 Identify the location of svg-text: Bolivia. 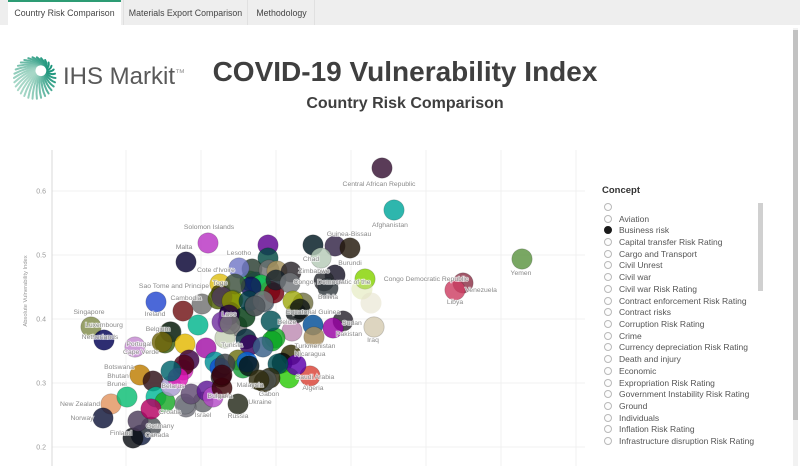
(328, 297).